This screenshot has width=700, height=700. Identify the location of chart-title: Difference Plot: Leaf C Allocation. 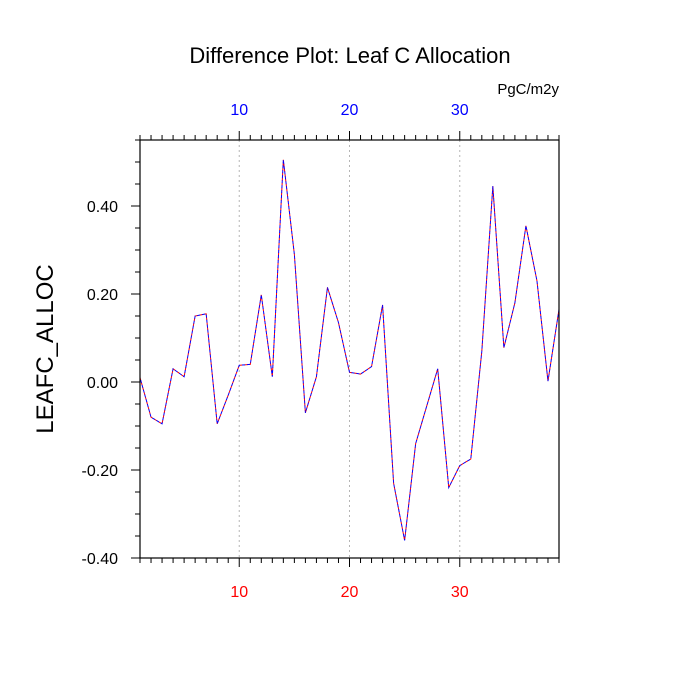
(349, 55).